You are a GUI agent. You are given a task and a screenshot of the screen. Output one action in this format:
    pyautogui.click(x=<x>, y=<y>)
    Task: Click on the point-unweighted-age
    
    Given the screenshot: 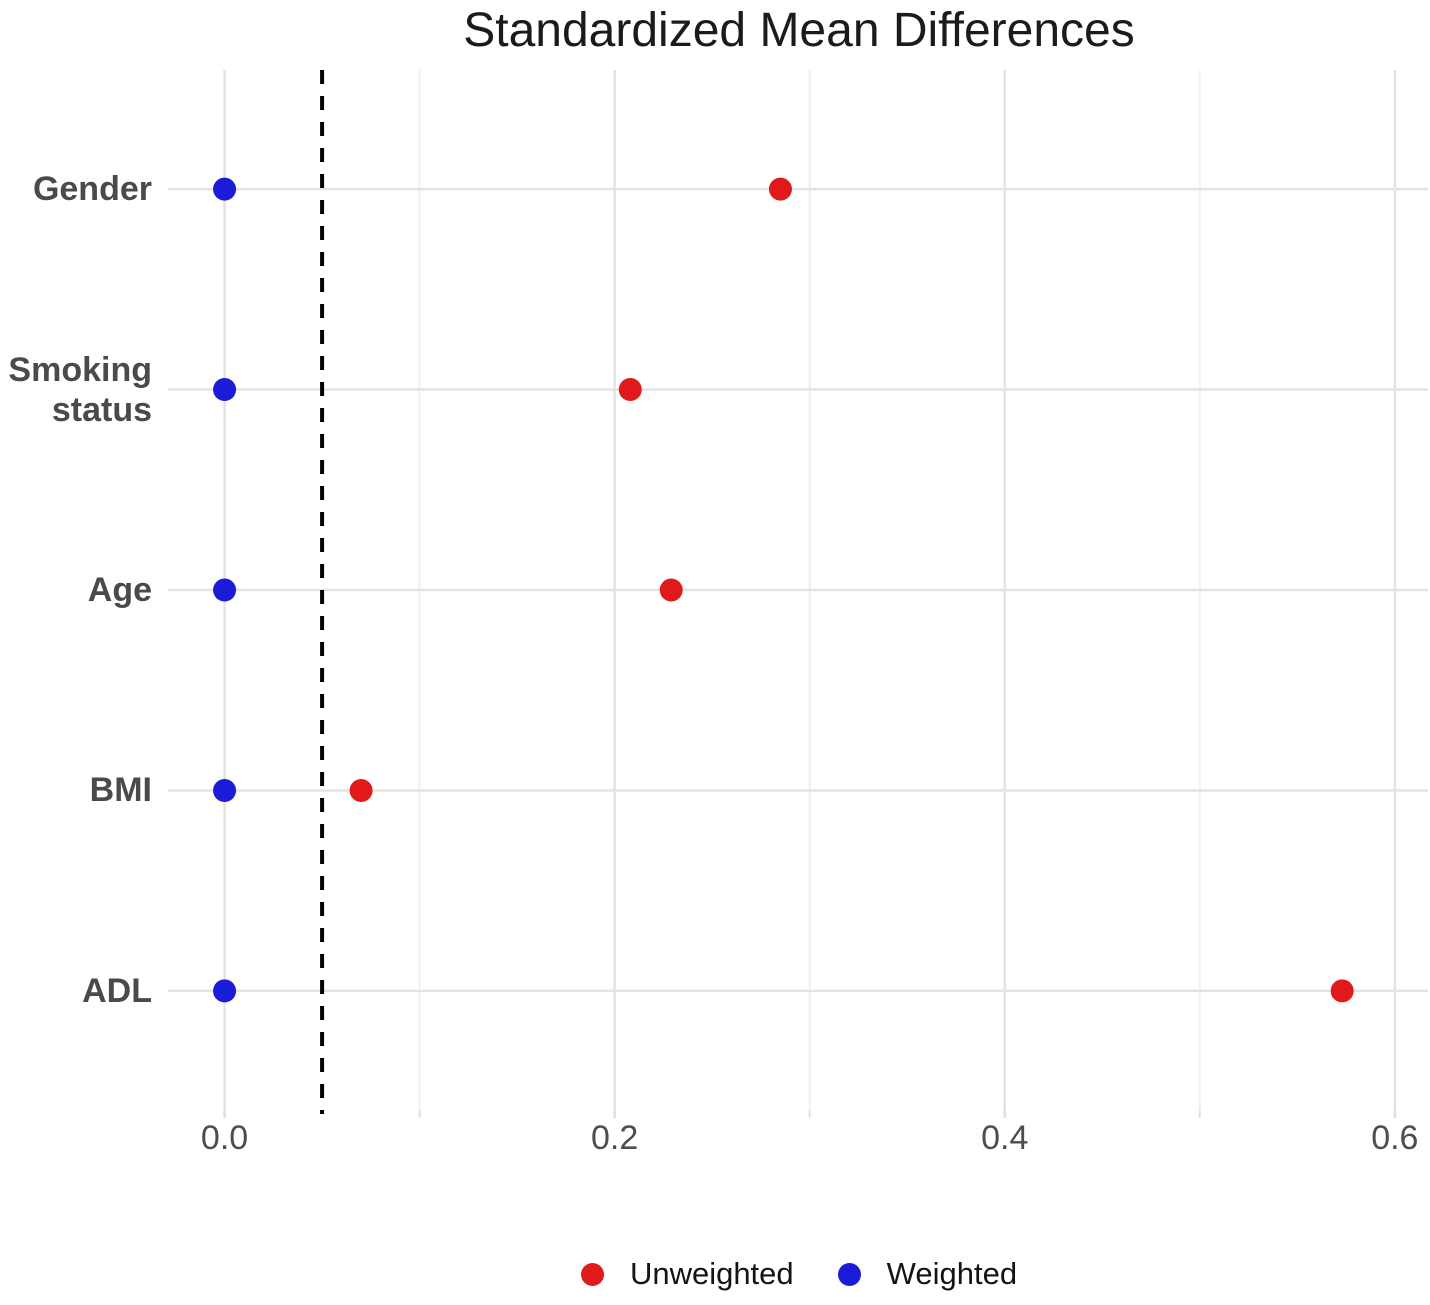 What is the action you would take?
    pyautogui.click(x=671, y=590)
    